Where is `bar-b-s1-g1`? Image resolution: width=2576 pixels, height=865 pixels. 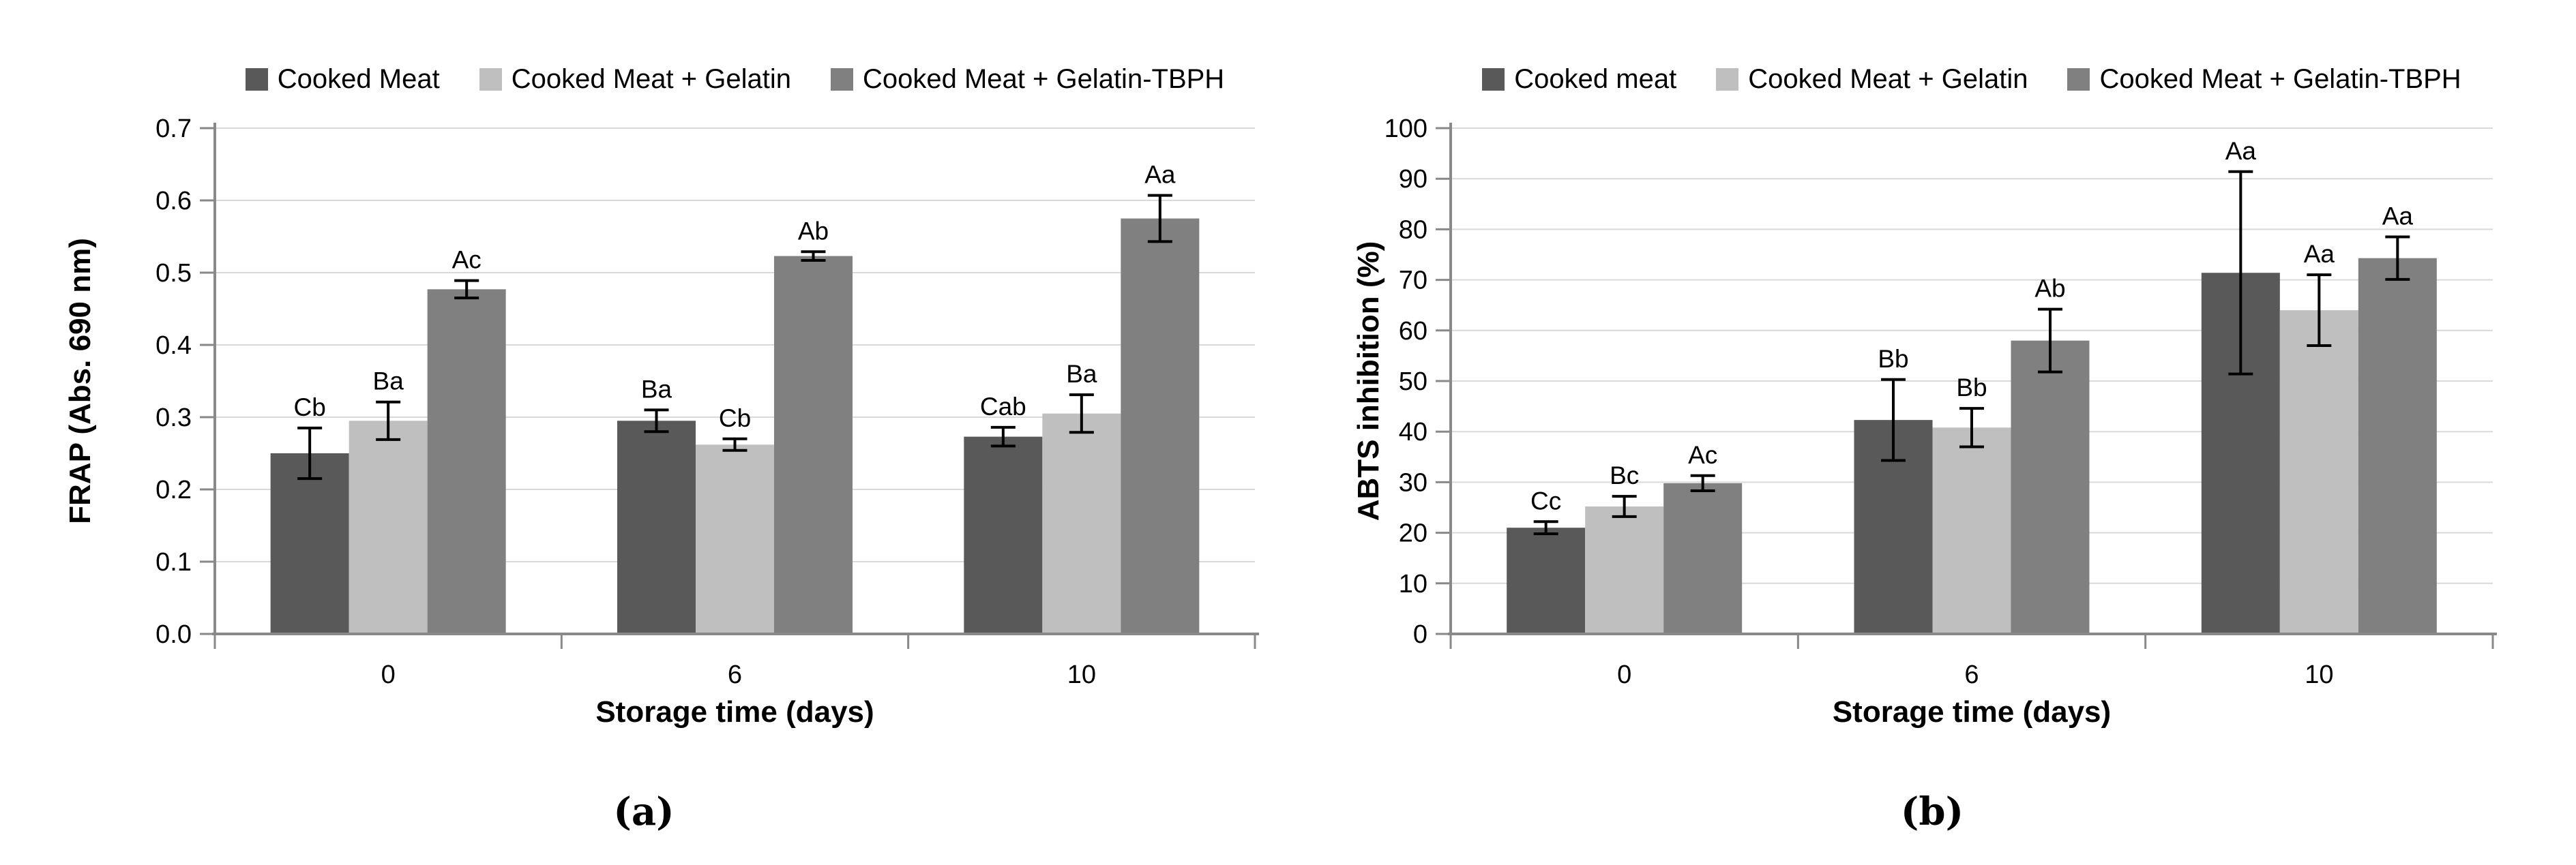
bar-b-s1-g1 is located at coordinates (1971, 530).